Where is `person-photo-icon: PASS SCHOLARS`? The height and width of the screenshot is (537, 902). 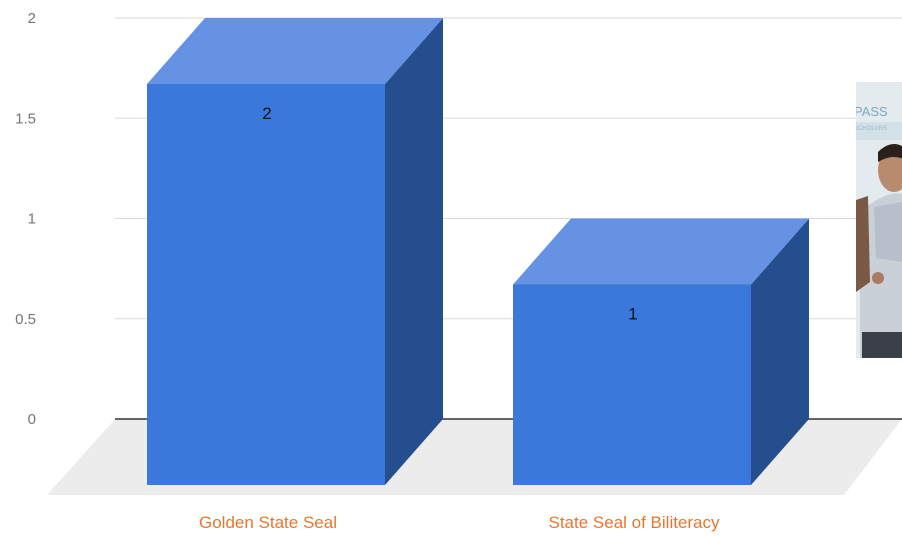 person-photo-icon: PASS SCHOLARS is located at coordinates (879, 220).